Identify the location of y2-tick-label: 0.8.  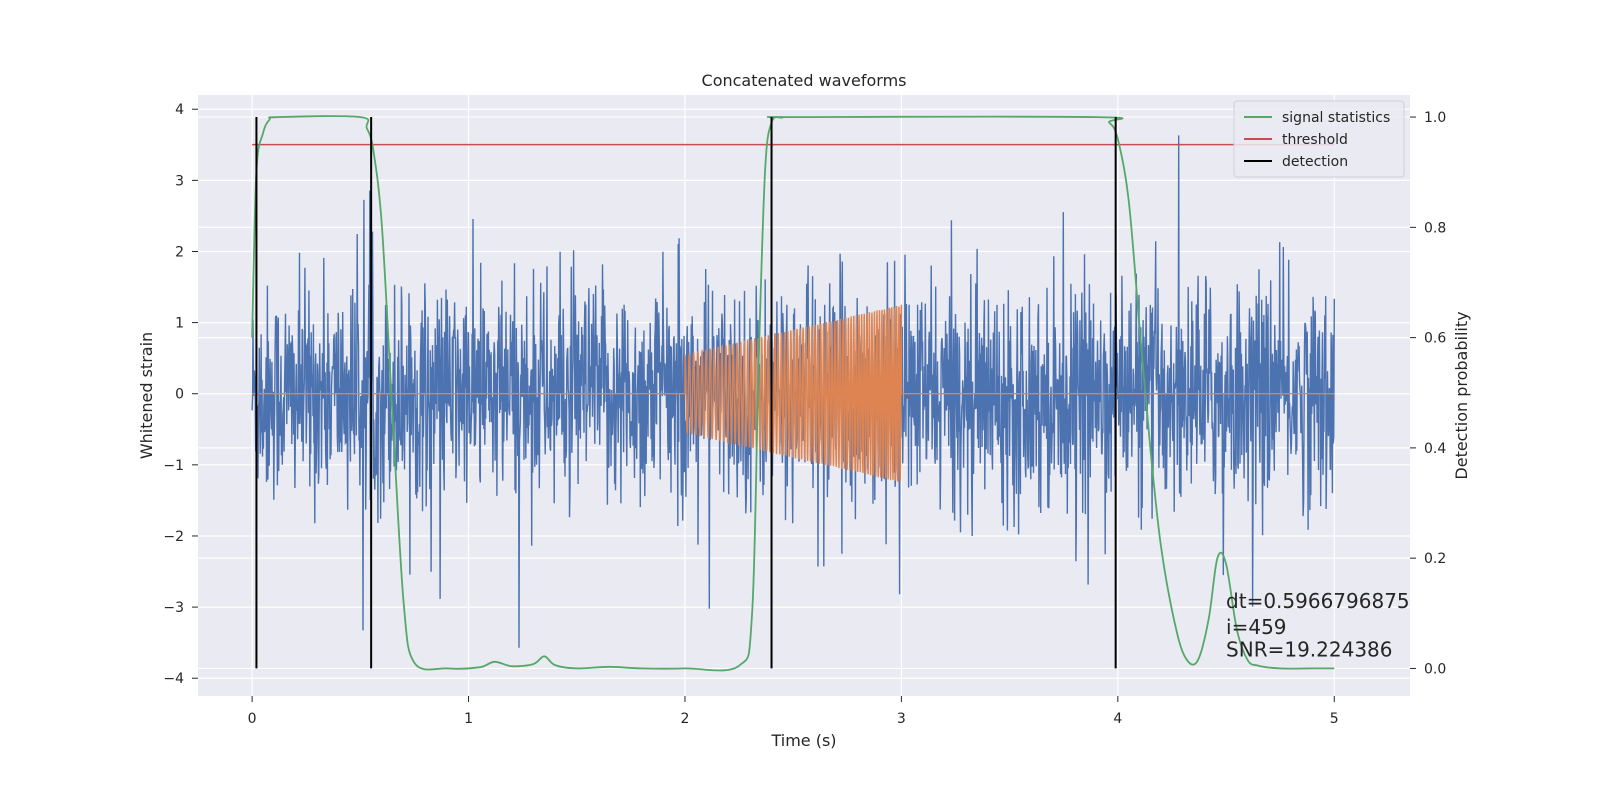
(1435, 228).